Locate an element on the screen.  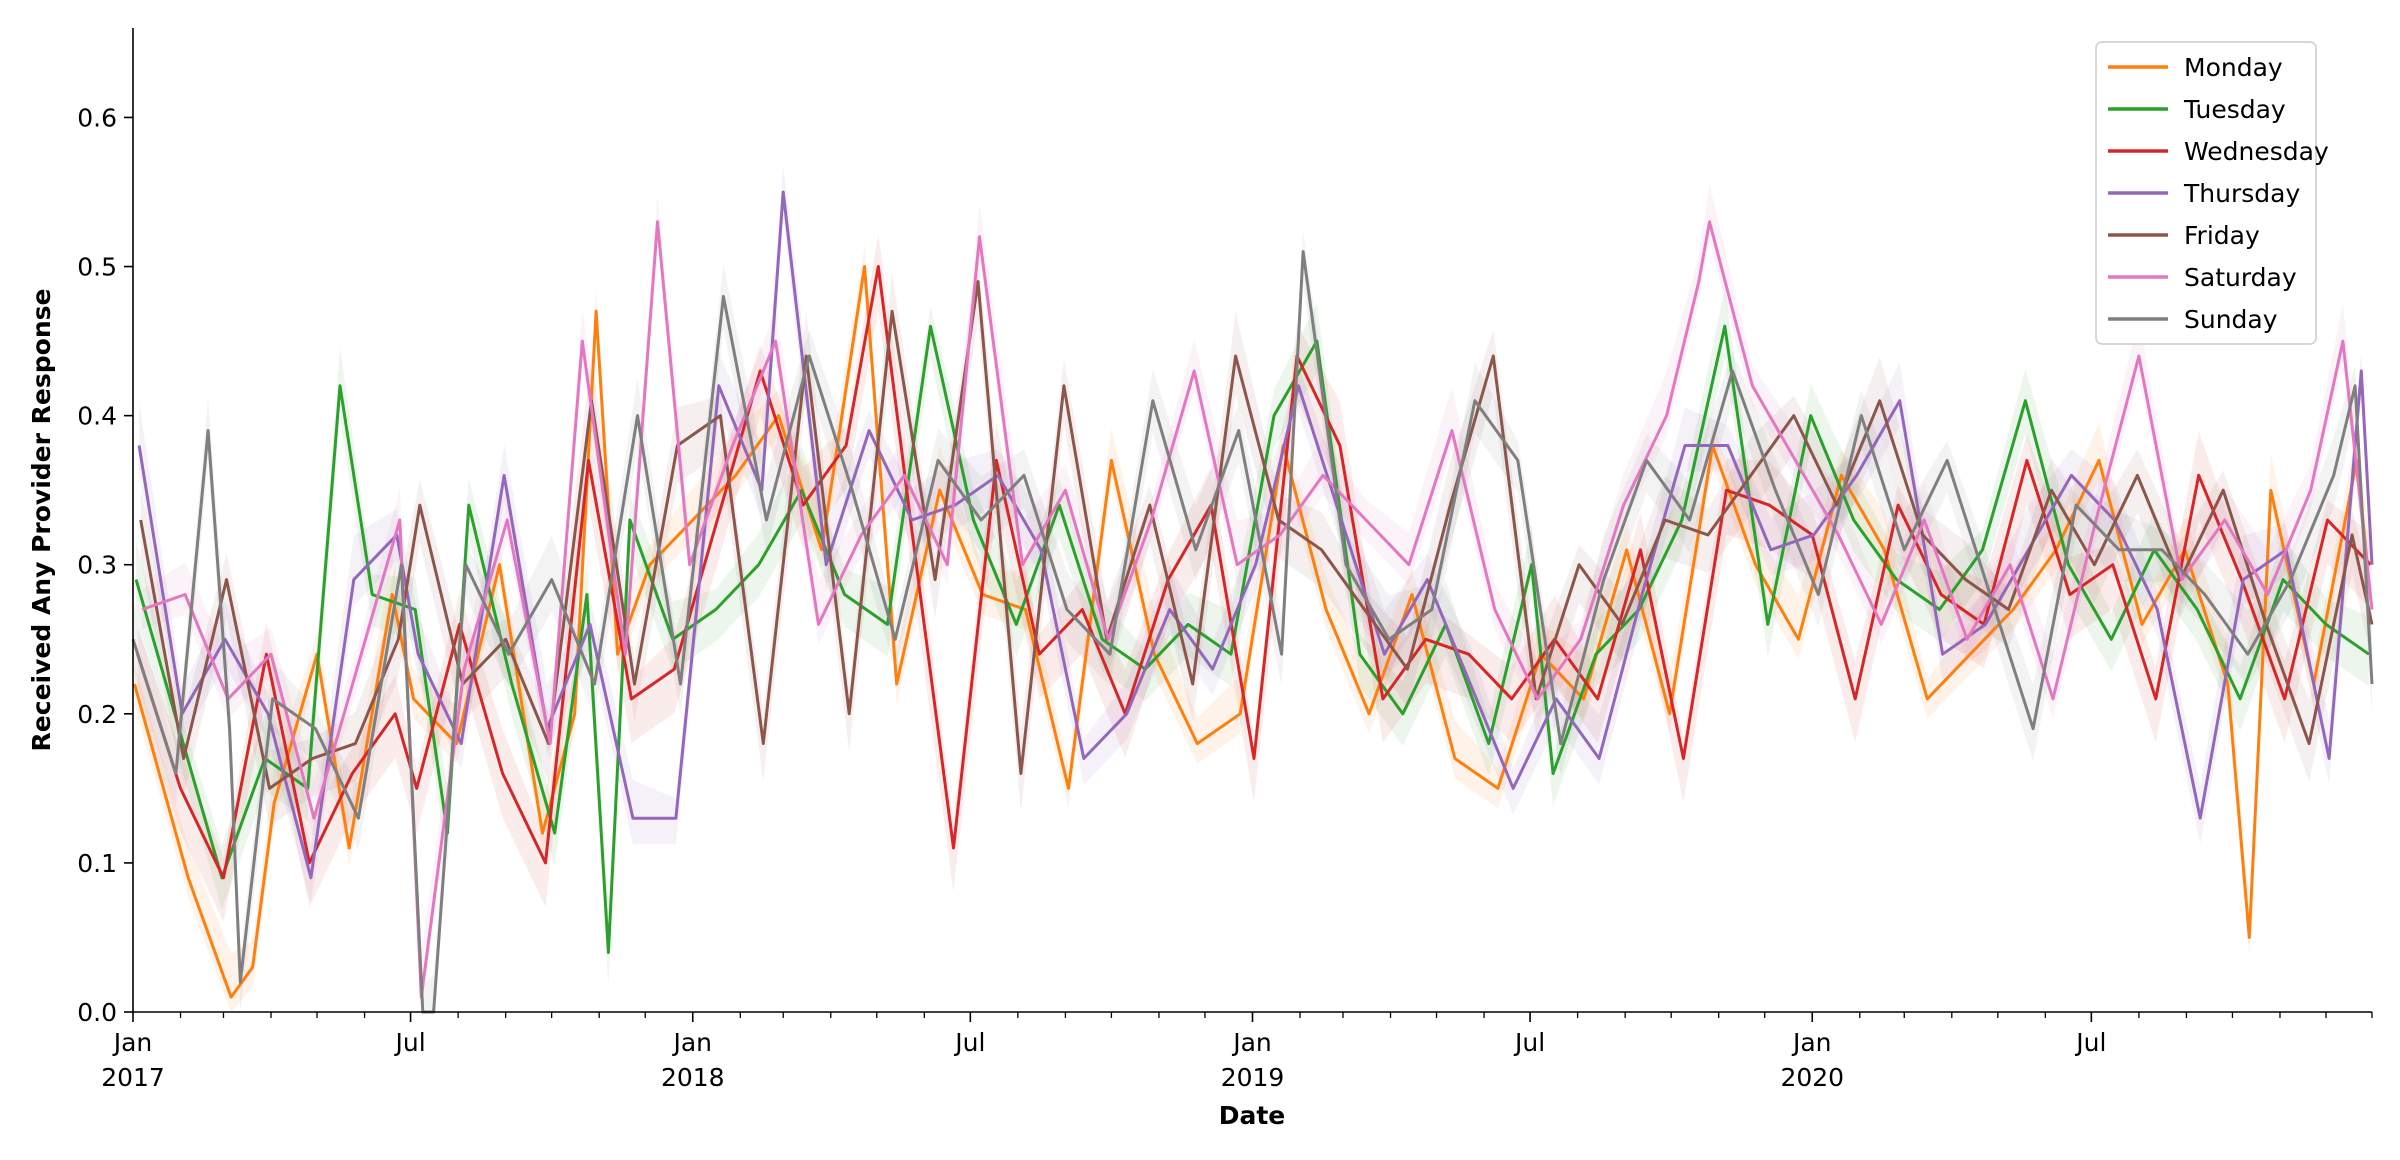
legend-entry-monday: Monday is located at coordinates (2195, 67).